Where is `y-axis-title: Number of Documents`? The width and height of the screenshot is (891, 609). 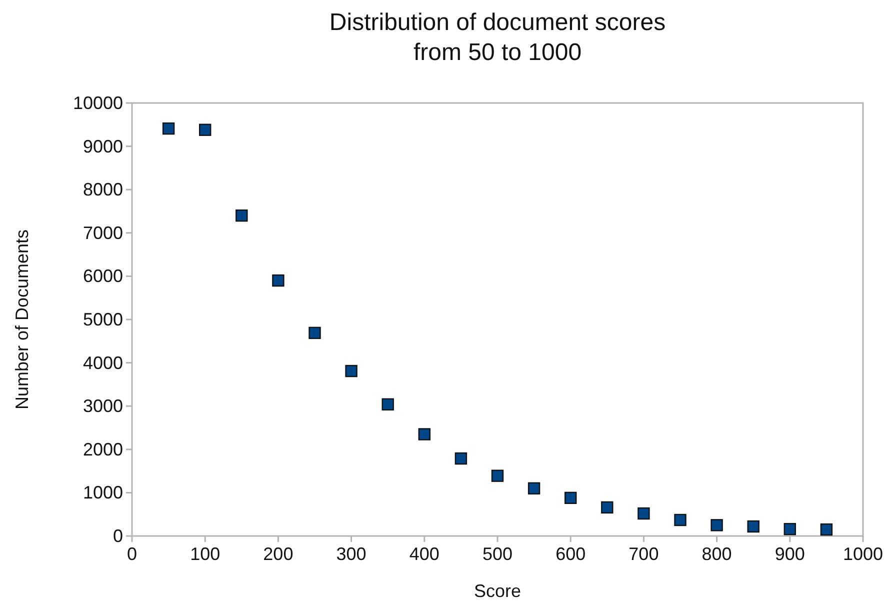
y-axis-title: Number of Documents is located at coordinates (22, 319).